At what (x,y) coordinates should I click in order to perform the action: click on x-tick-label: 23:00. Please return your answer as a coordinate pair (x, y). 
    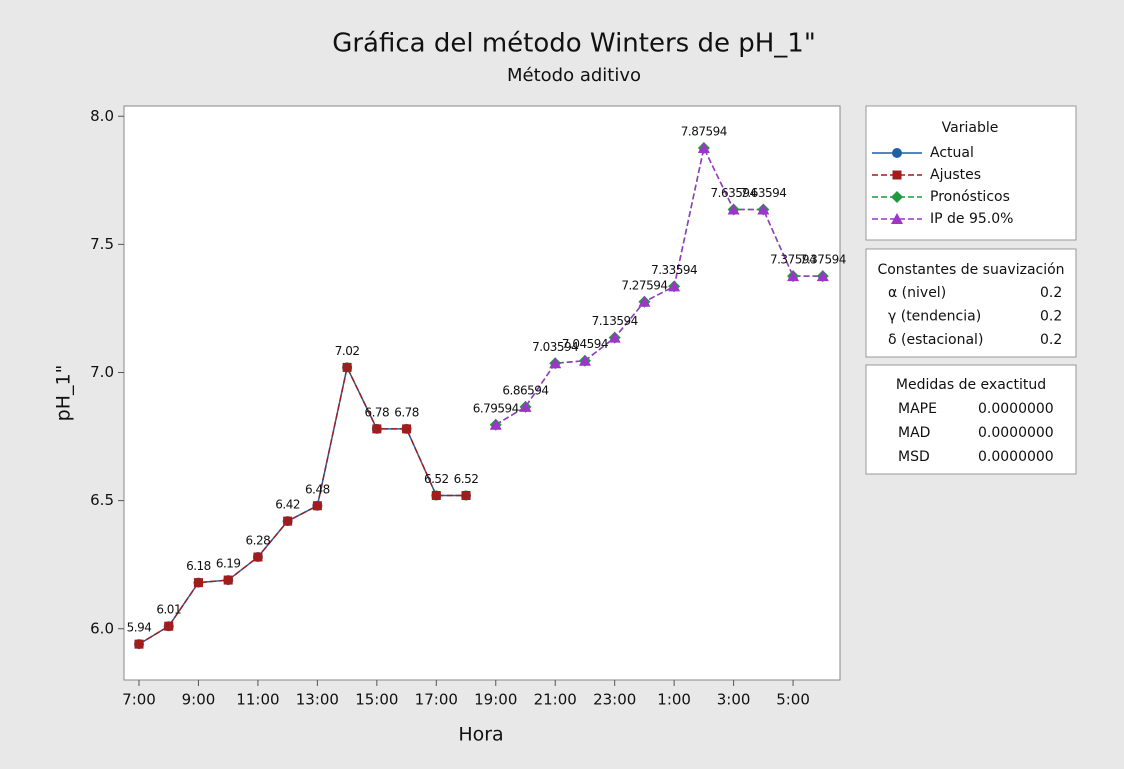
    Looking at the image, I should click on (614, 700).